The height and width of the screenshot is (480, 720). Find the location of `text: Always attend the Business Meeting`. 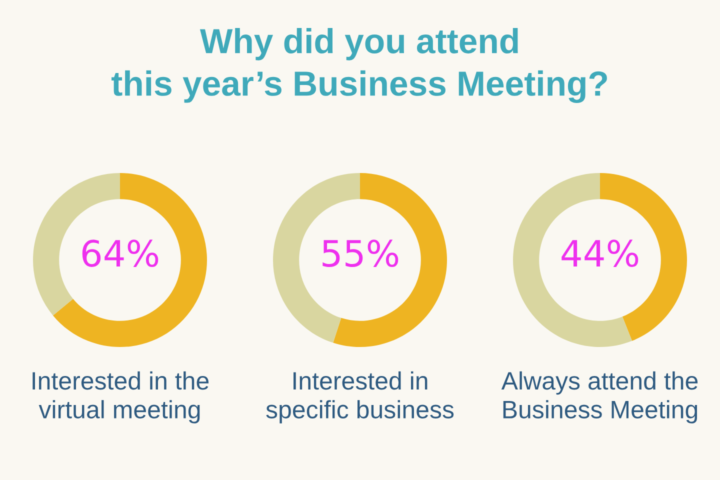

text: Always attend the Business Meeting is located at coordinates (599, 397).